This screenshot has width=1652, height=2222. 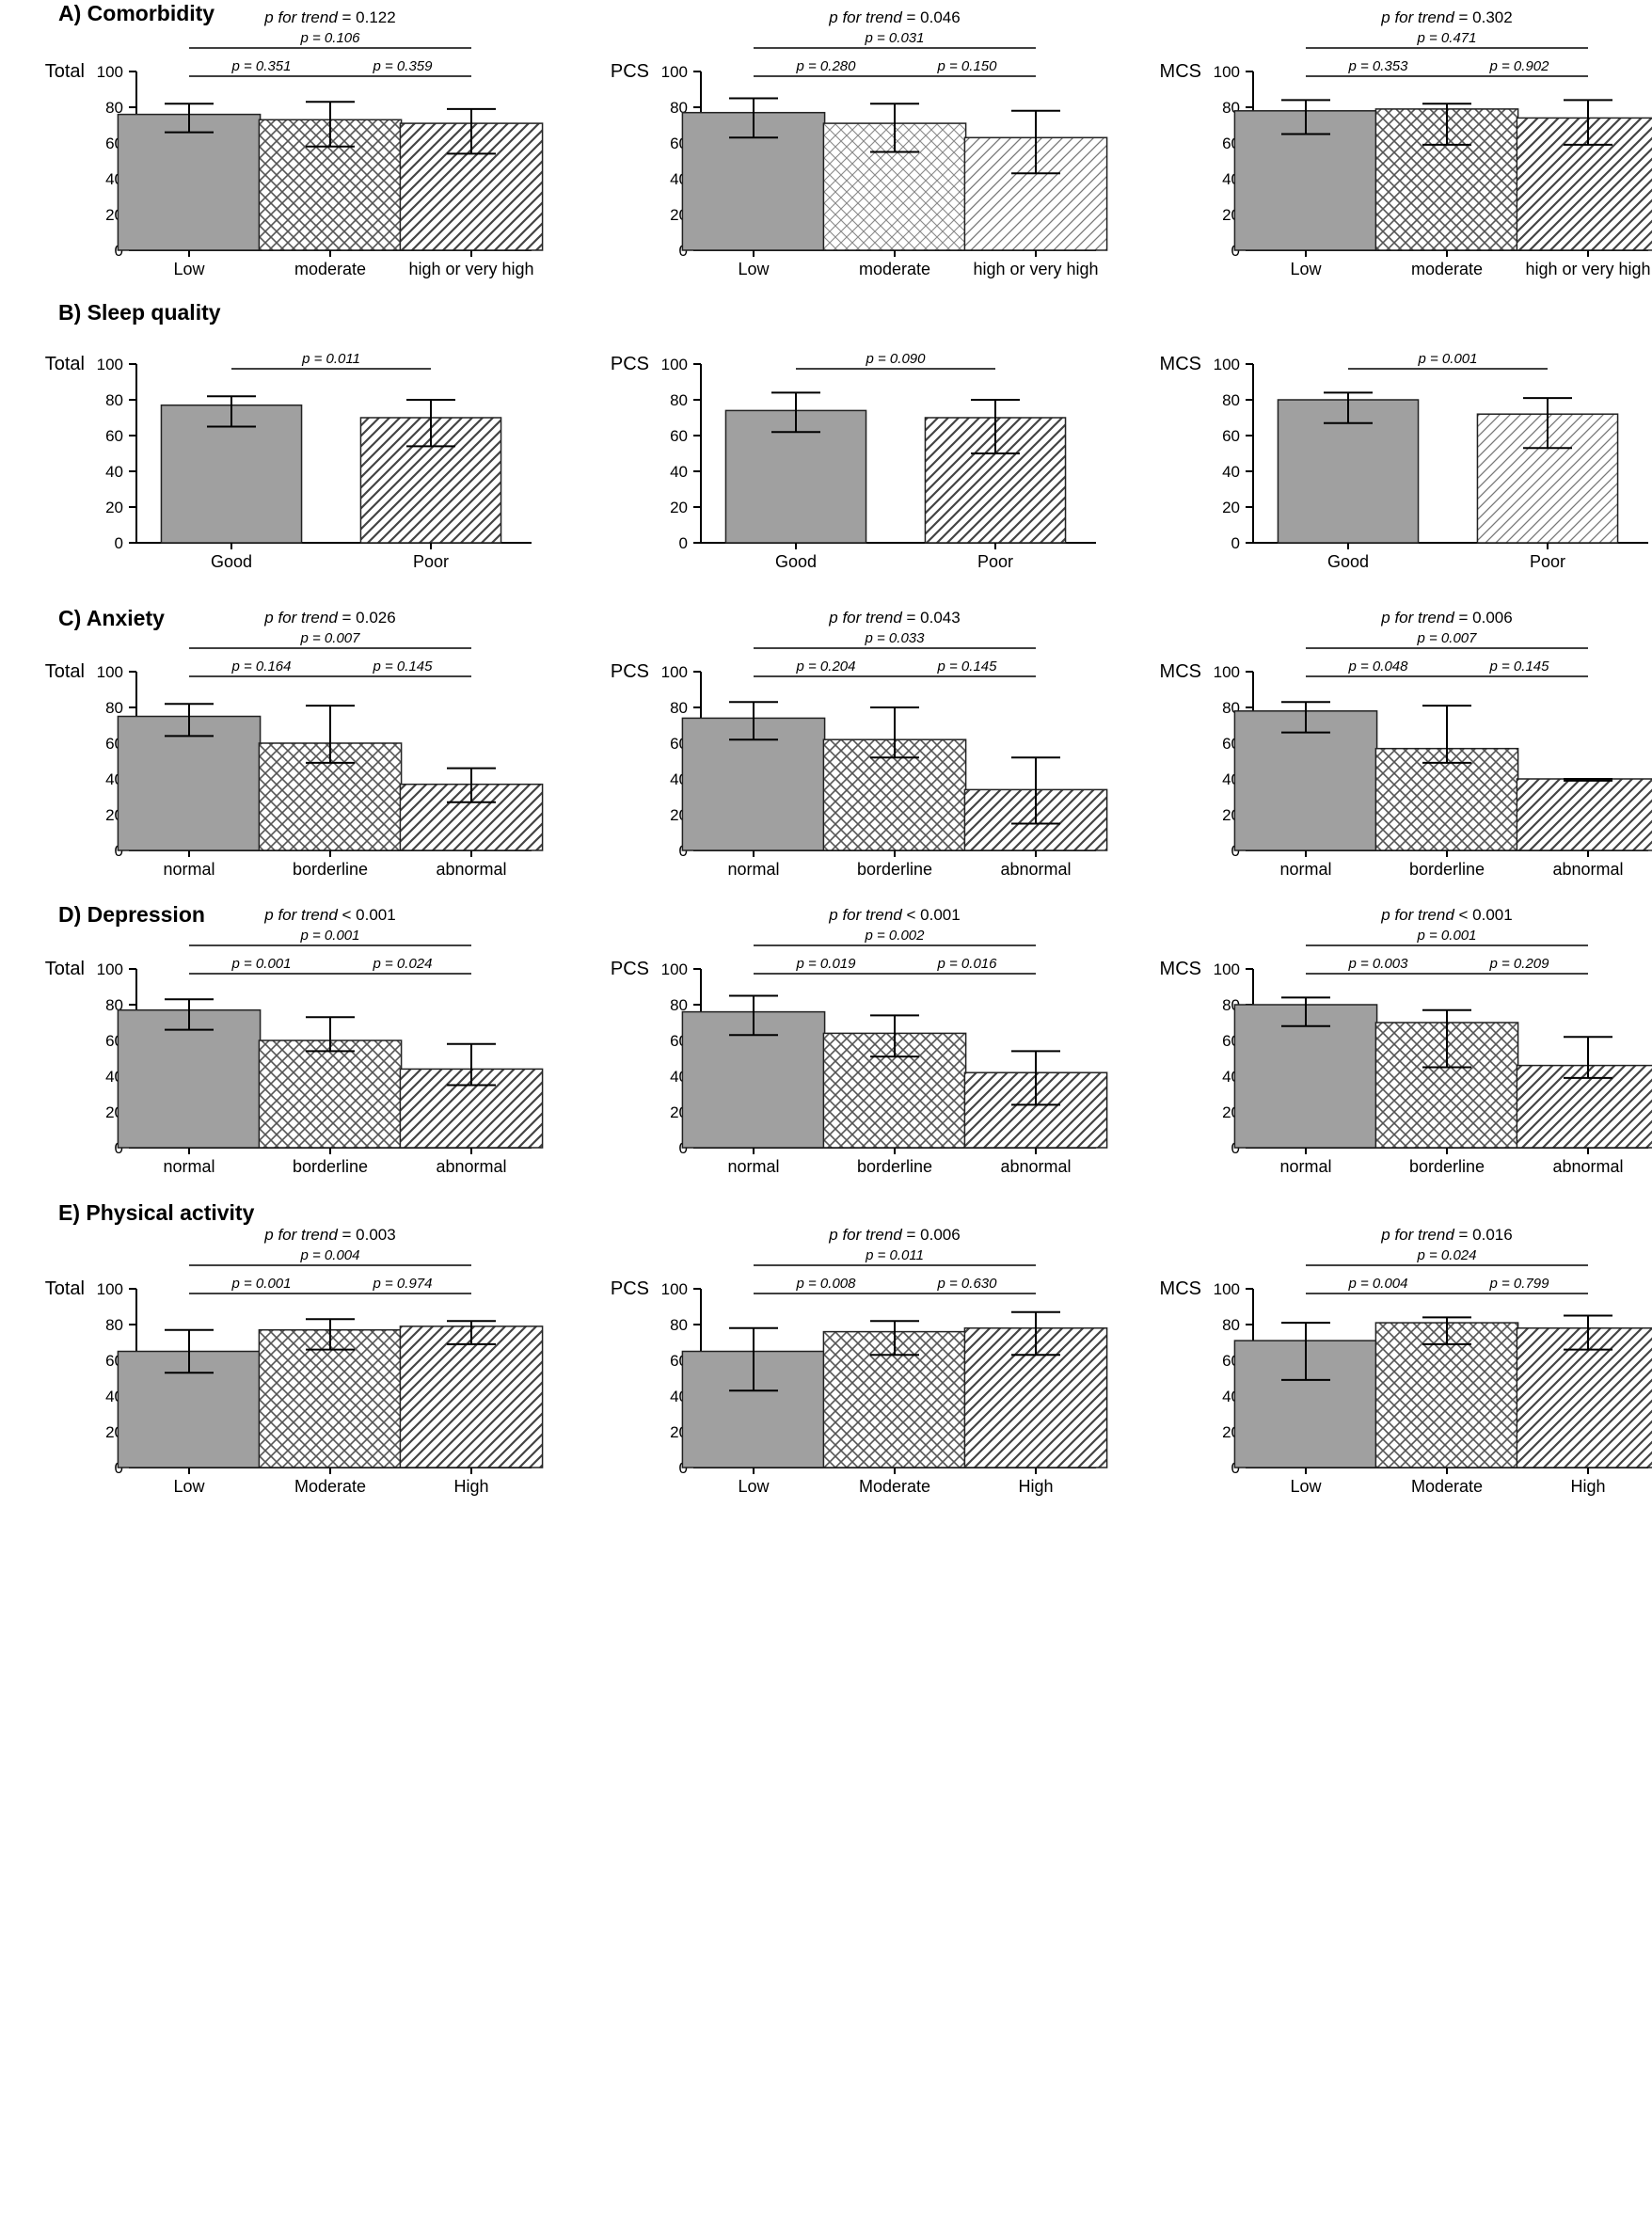 I want to click on comparison-label: p = 0.004, so click(x=1378, y=1284).